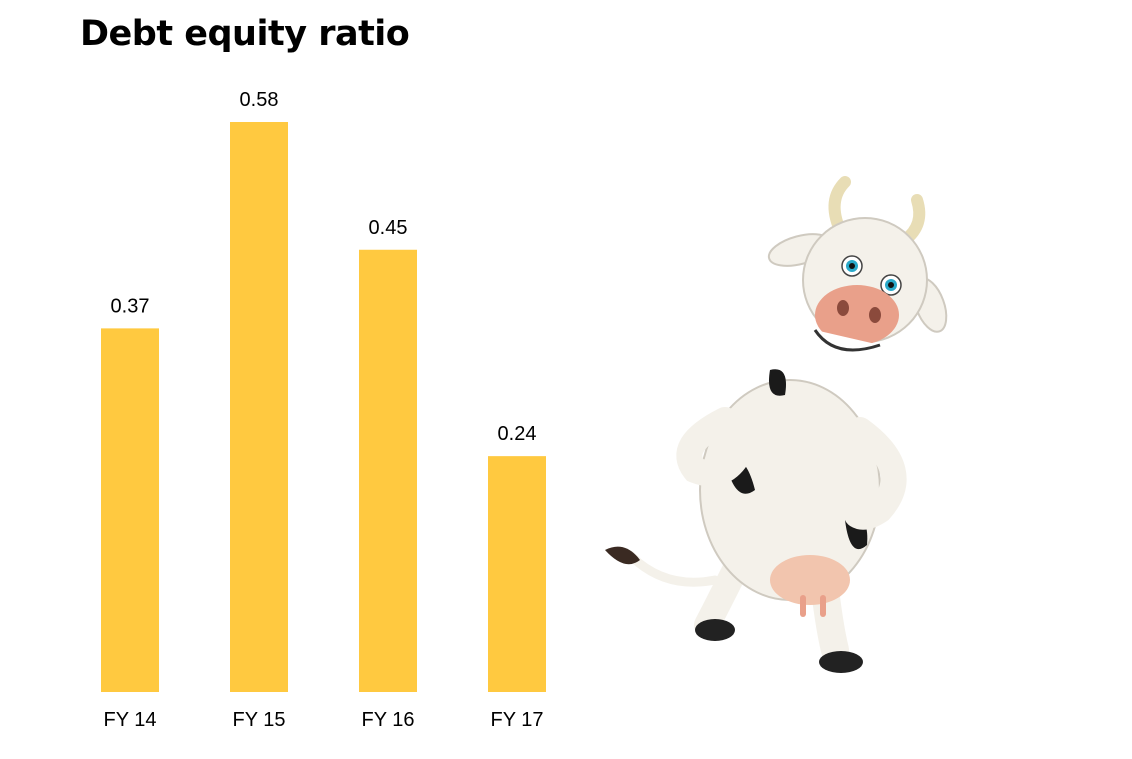  Describe the element at coordinates (245, 34) in the screenshot. I see `chart-title: Debt equity ratio` at that location.